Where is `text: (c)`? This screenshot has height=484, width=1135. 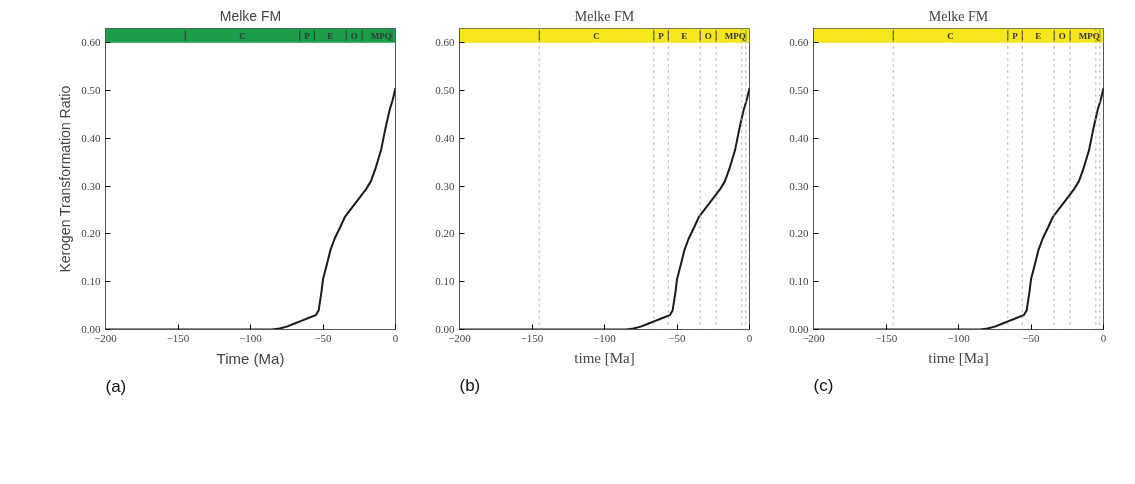 text: (c) is located at coordinates (823, 385).